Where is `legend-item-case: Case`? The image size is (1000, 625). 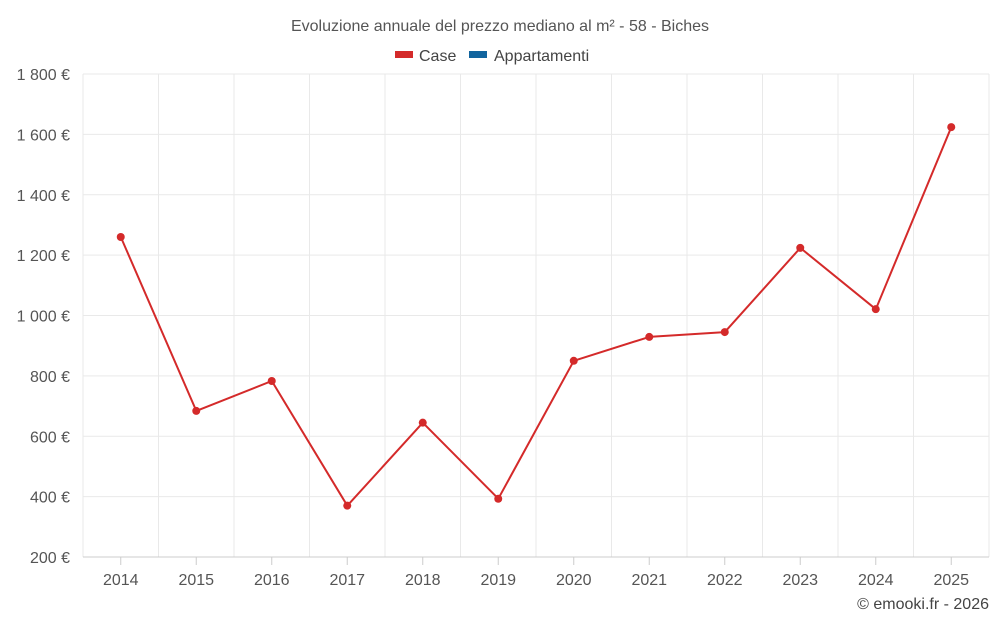 legend-item-case: Case is located at coordinates (425, 56).